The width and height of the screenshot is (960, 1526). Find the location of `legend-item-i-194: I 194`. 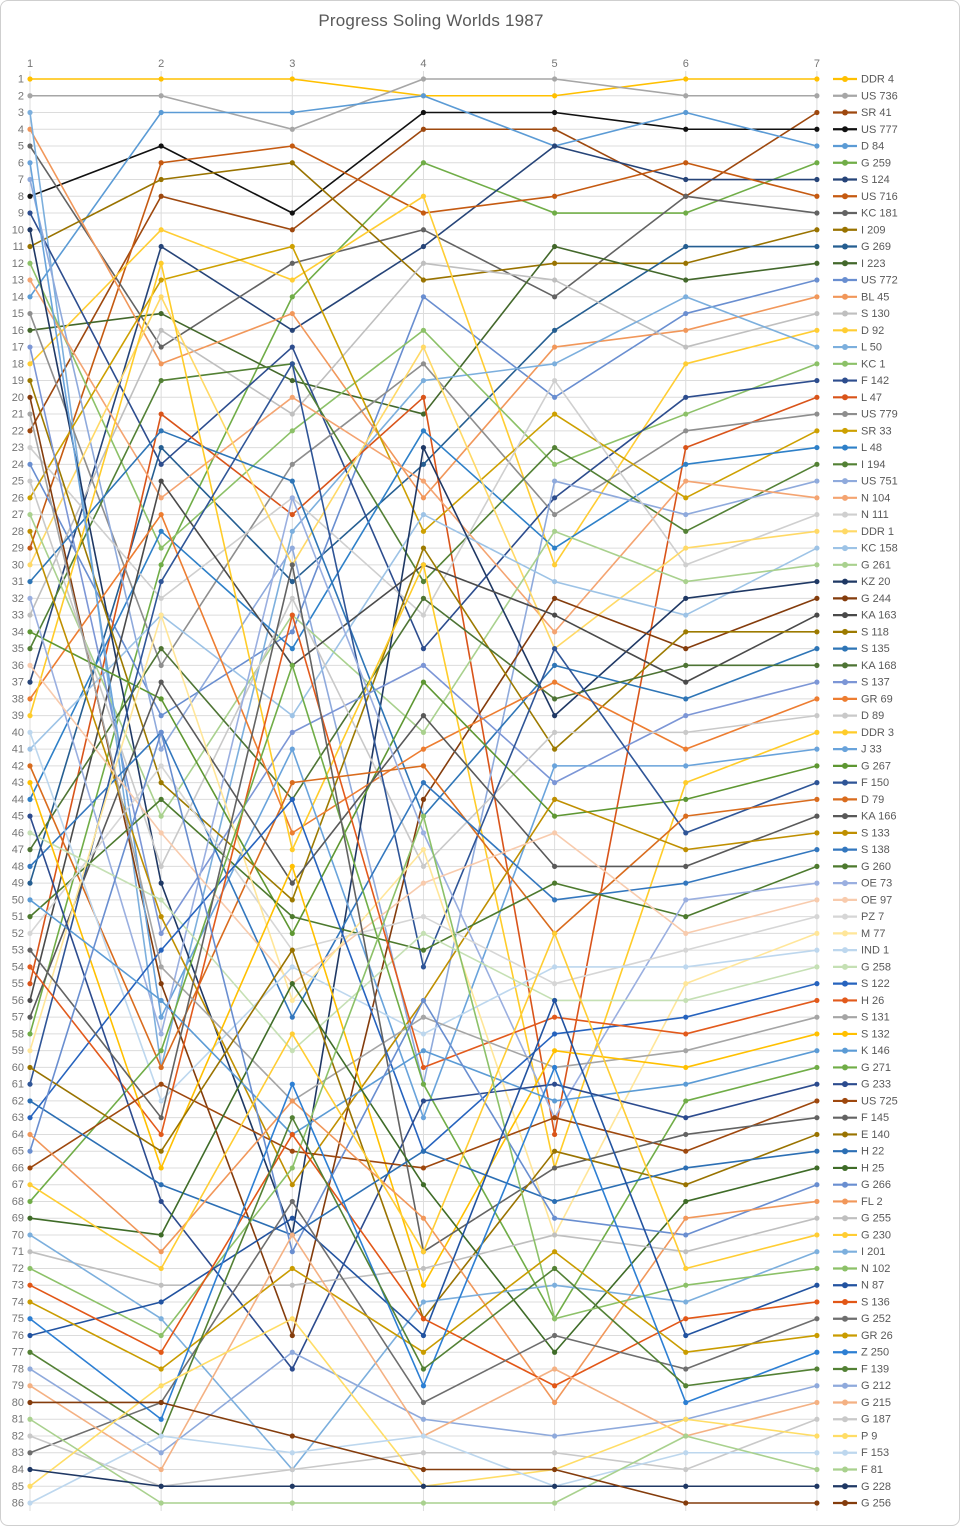

legend-item-i-194: I 194 is located at coordinates (859, 465).